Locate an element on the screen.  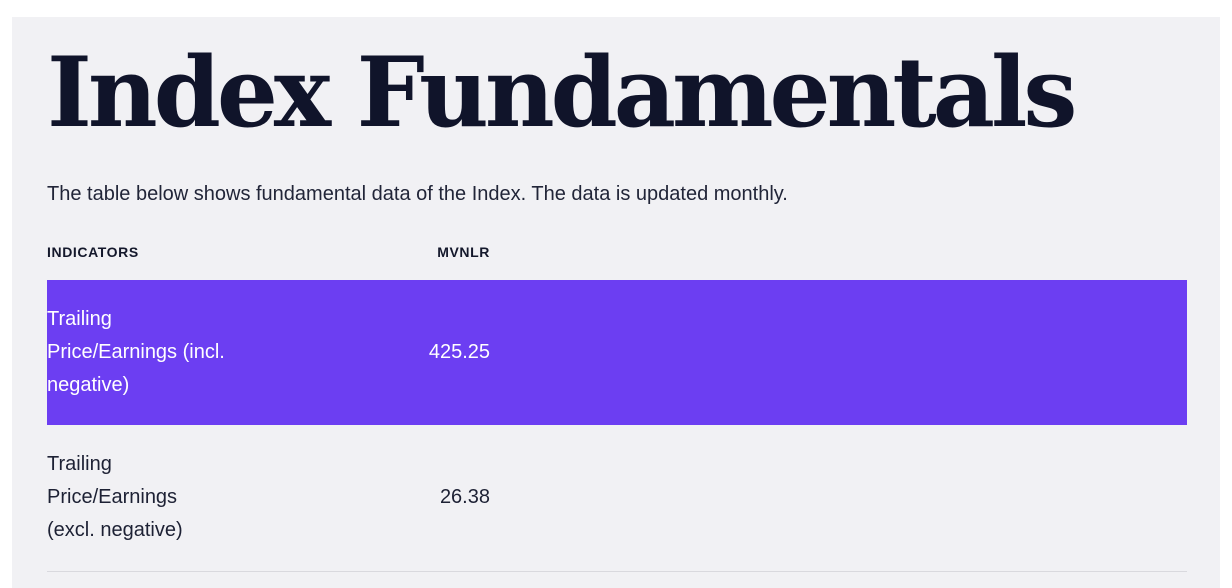
column-header-indicators: INDICATORS is located at coordinates (93, 252).